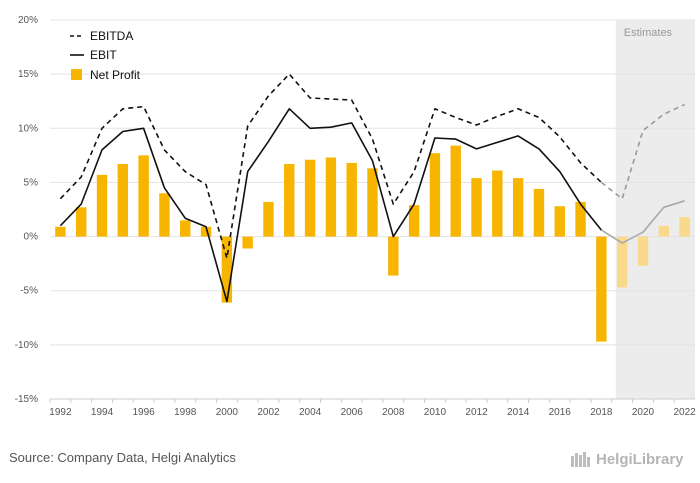 Image resolution: width=700 pixels, height=483 pixels. Describe the element at coordinates (227, 412) in the screenshot. I see `x-tick-label: 2000` at that location.